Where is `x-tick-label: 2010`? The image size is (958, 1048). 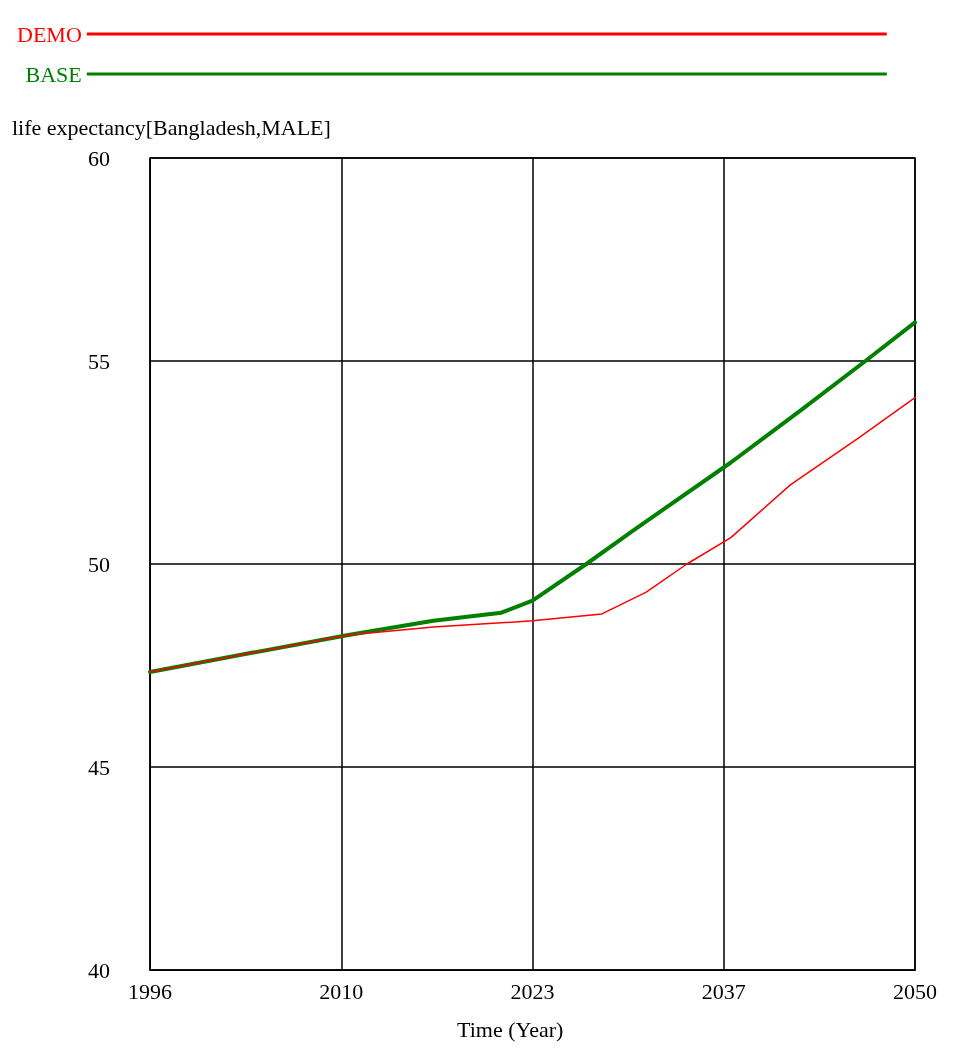 x-tick-label: 2010 is located at coordinates (341, 991).